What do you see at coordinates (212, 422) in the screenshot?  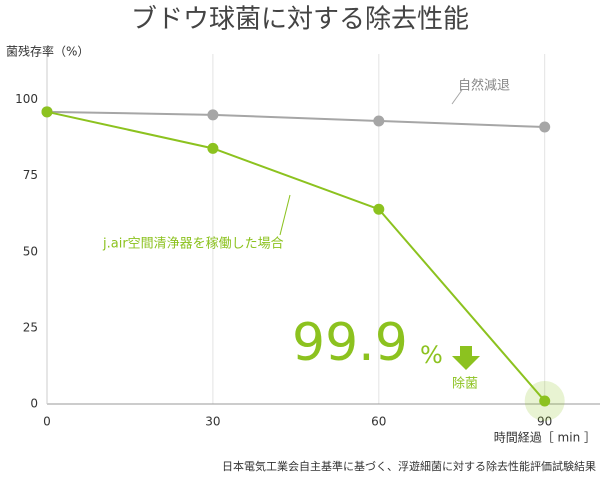 I see `x-tick-label: 30` at bounding box center [212, 422].